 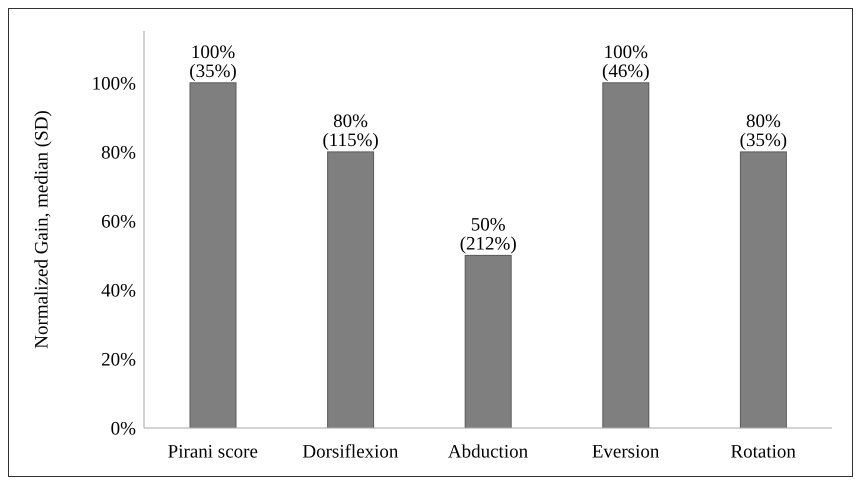 What do you see at coordinates (42, 229) in the screenshot?
I see `y-axis-title: Normalized Gain, median (SD)` at bounding box center [42, 229].